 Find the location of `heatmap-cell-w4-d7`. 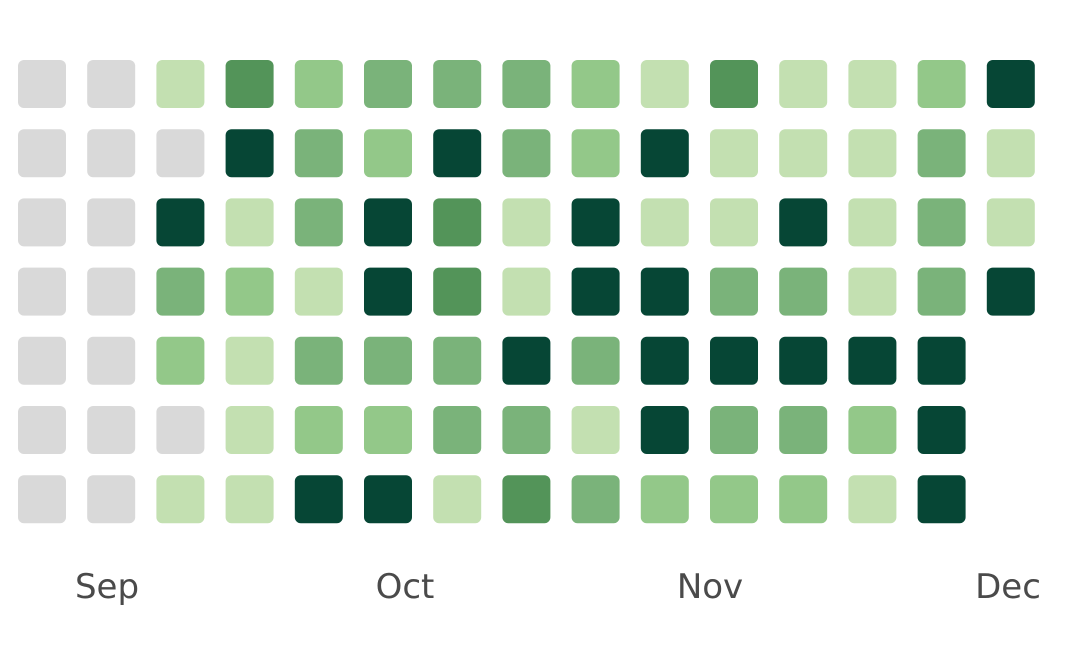

heatmap-cell-w4-d7 is located at coordinates (249, 499).